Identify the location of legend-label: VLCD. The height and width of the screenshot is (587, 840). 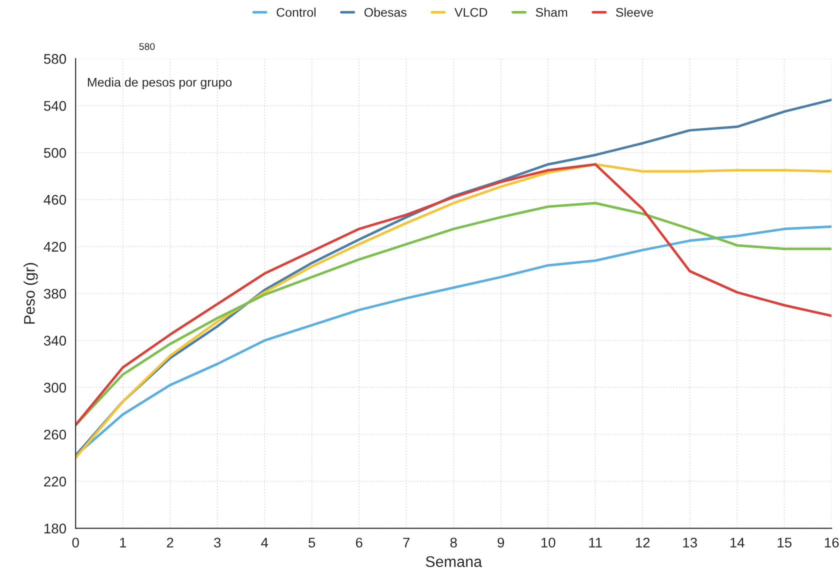
(471, 12).